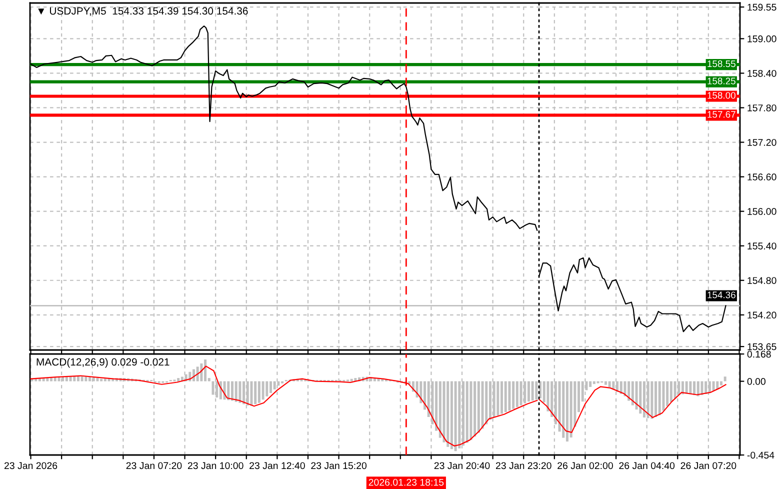 This screenshot has width=781, height=489. Describe the element at coordinates (31, 466) in the screenshot. I see `x-tick-label: 23 Jan 2026` at that location.